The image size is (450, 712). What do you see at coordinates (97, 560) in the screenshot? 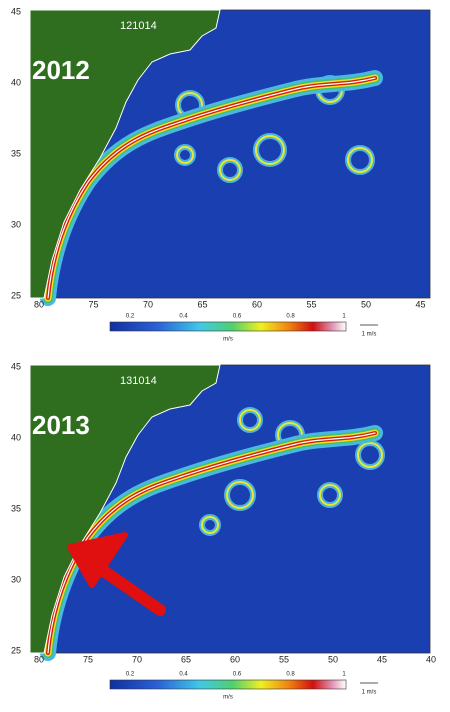
I see `arrow-head` at bounding box center [97, 560].